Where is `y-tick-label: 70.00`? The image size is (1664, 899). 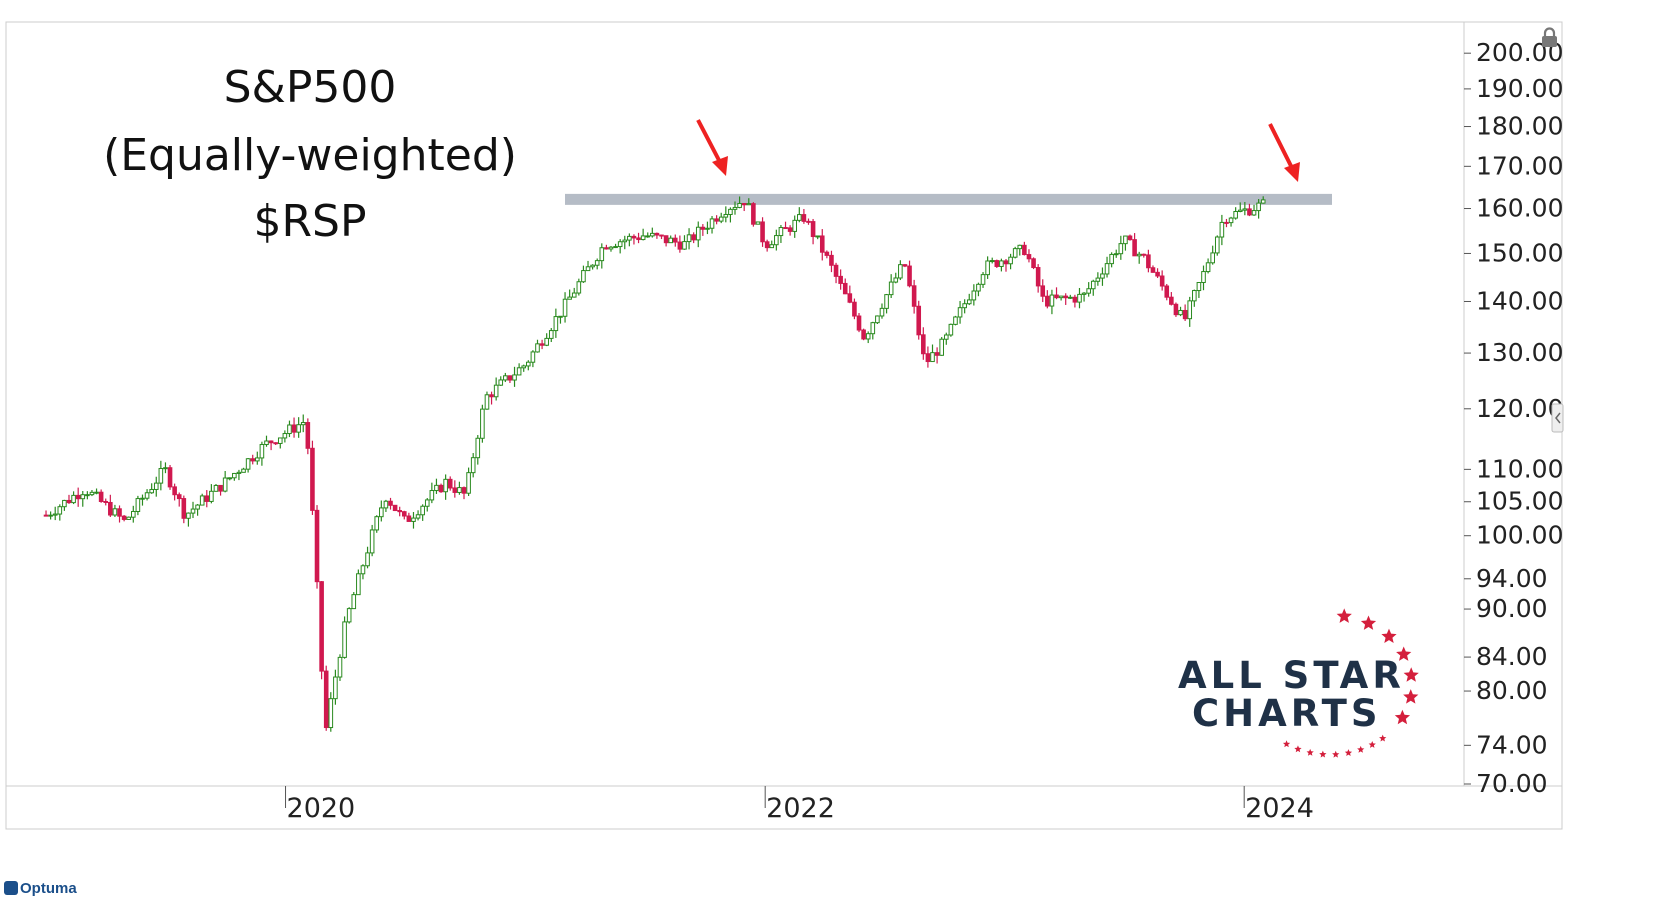 y-tick-label: 70.00 is located at coordinates (1512, 783).